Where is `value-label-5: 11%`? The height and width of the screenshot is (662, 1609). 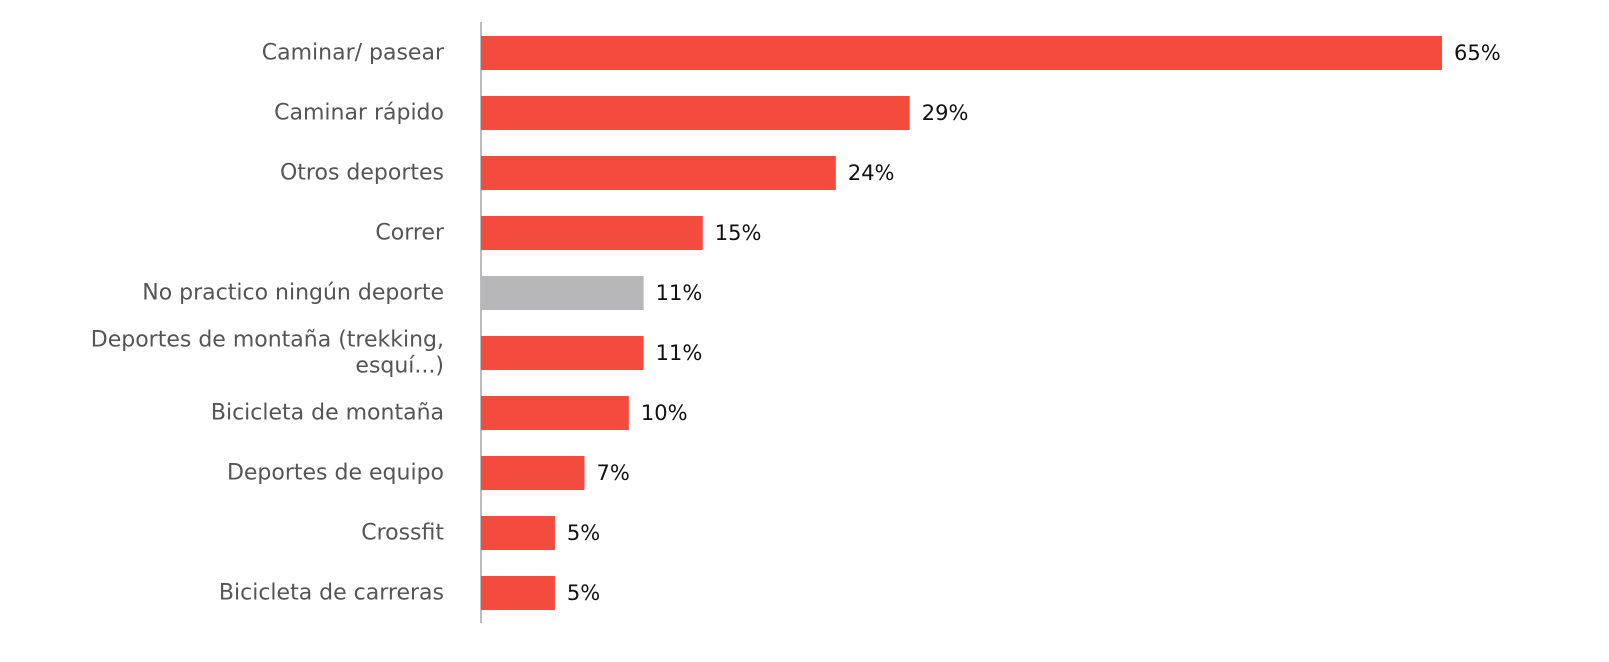
value-label-5: 11% is located at coordinates (679, 353).